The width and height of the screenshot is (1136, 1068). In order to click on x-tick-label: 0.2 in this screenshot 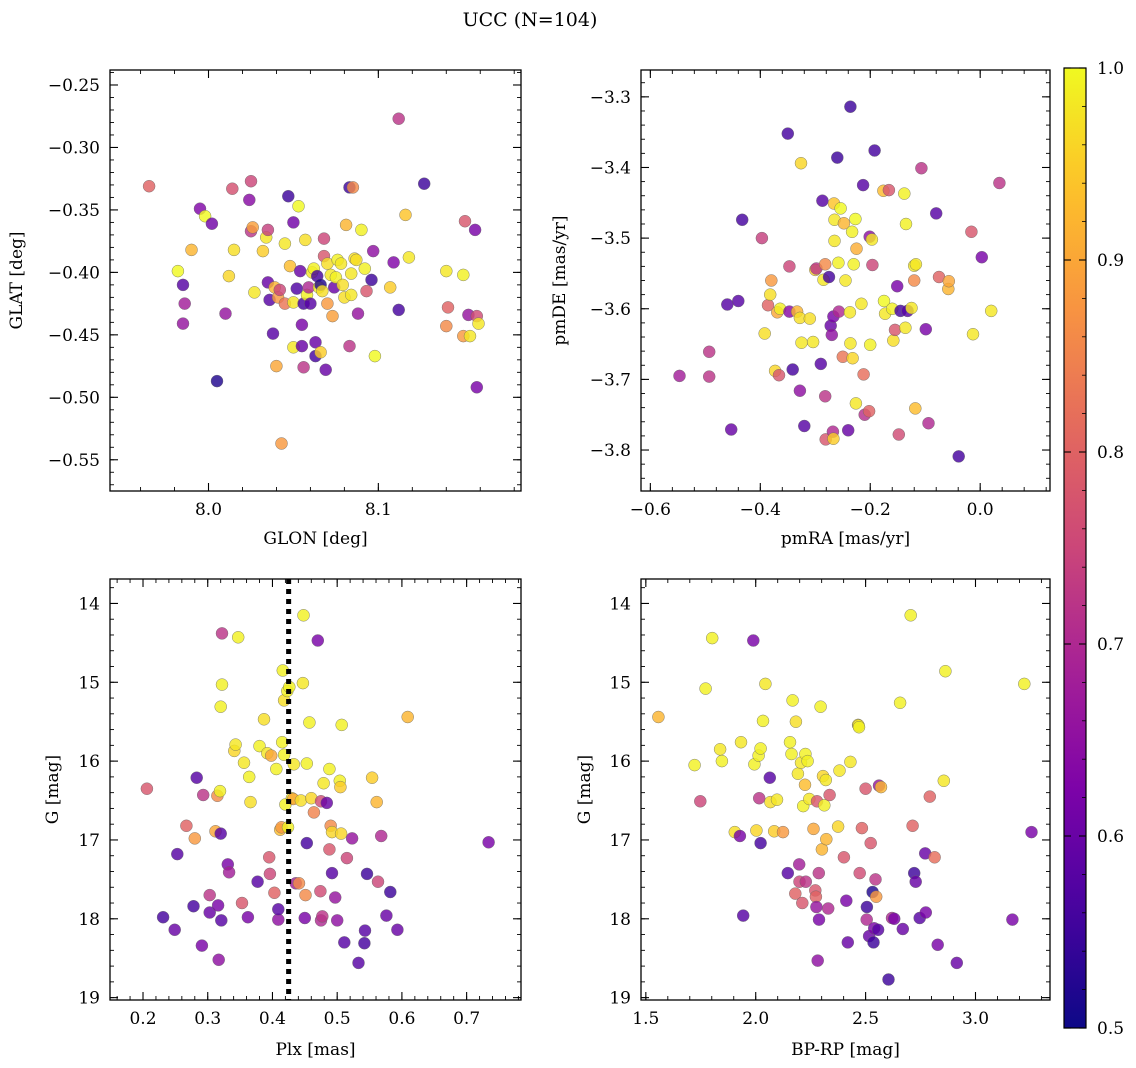, I will do `click(142, 1019)`.